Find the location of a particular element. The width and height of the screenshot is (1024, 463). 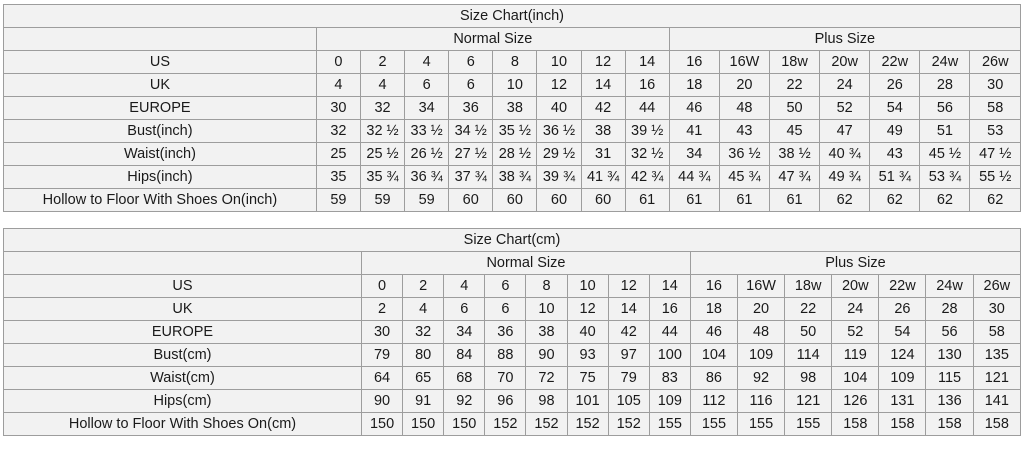

cell: 42 ¾ is located at coordinates (647, 177).